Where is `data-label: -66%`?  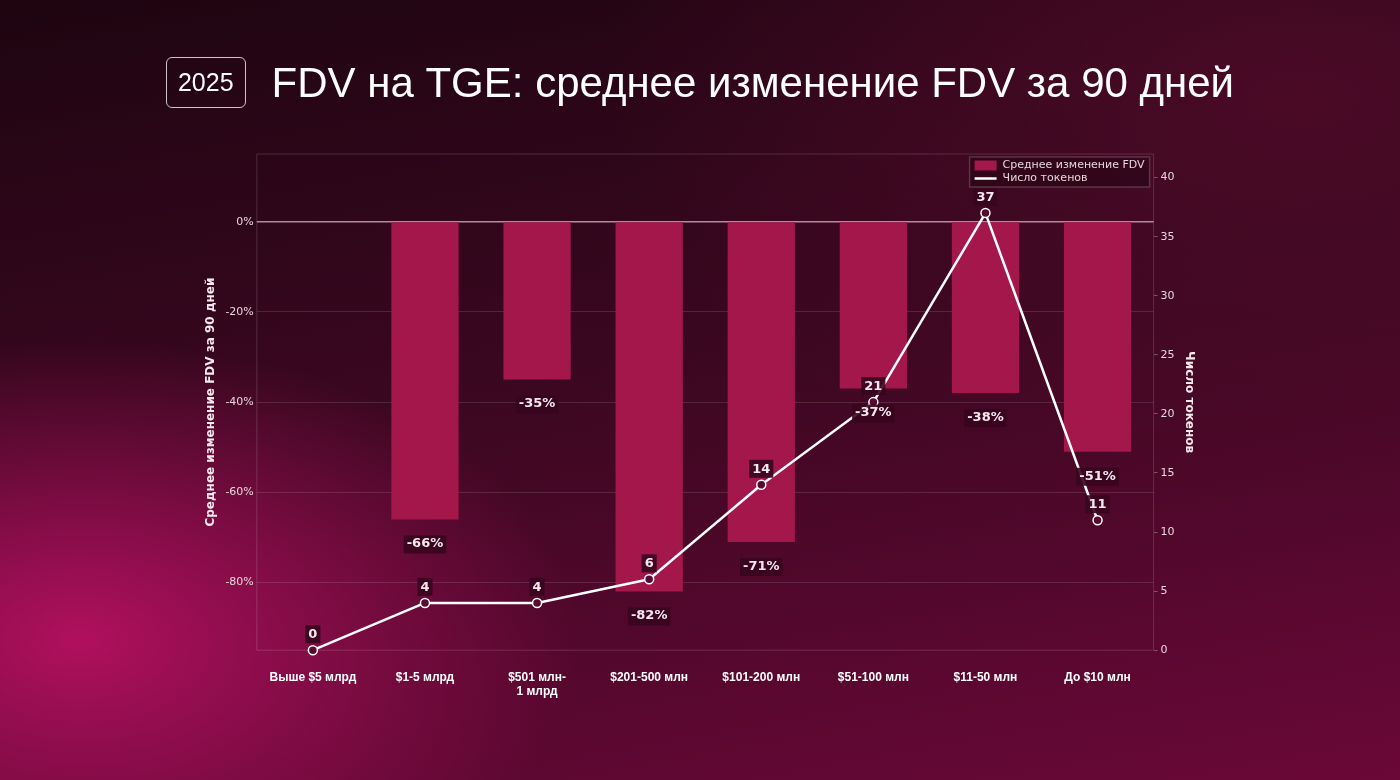 data-label: -66% is located at coordinates (425, 543).